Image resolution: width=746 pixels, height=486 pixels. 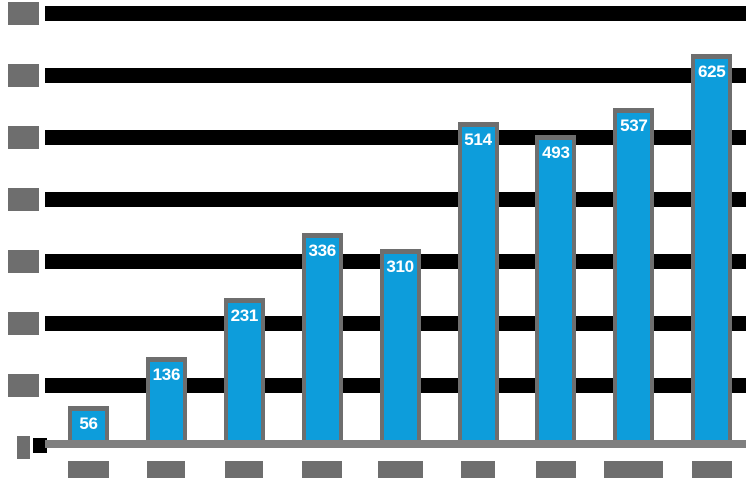 I want to click on bar: 514, so click(x=478, y=287).